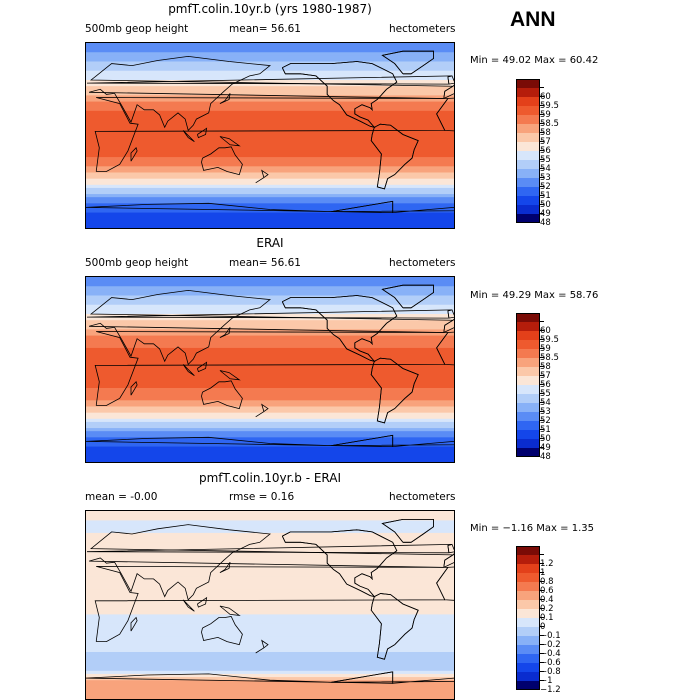 The image size is (700, 700). I want to click on colorbar-tick-label: −0.2, so click(550, 640).